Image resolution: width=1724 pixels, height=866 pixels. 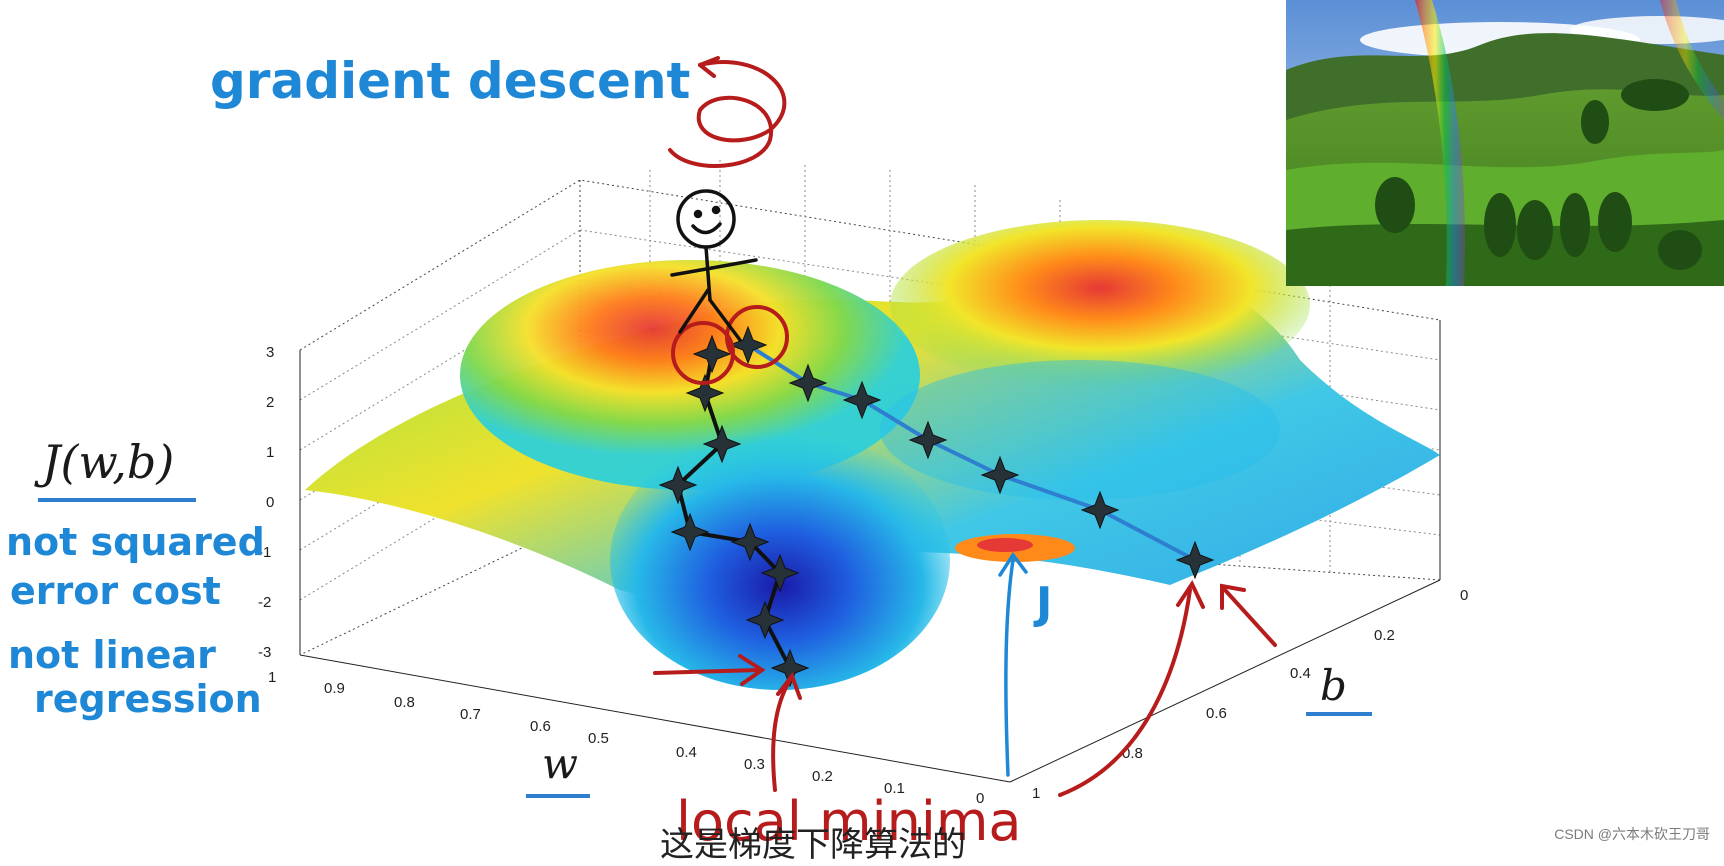 I want to click on z-tick: -2, so click(x=264, y=602).